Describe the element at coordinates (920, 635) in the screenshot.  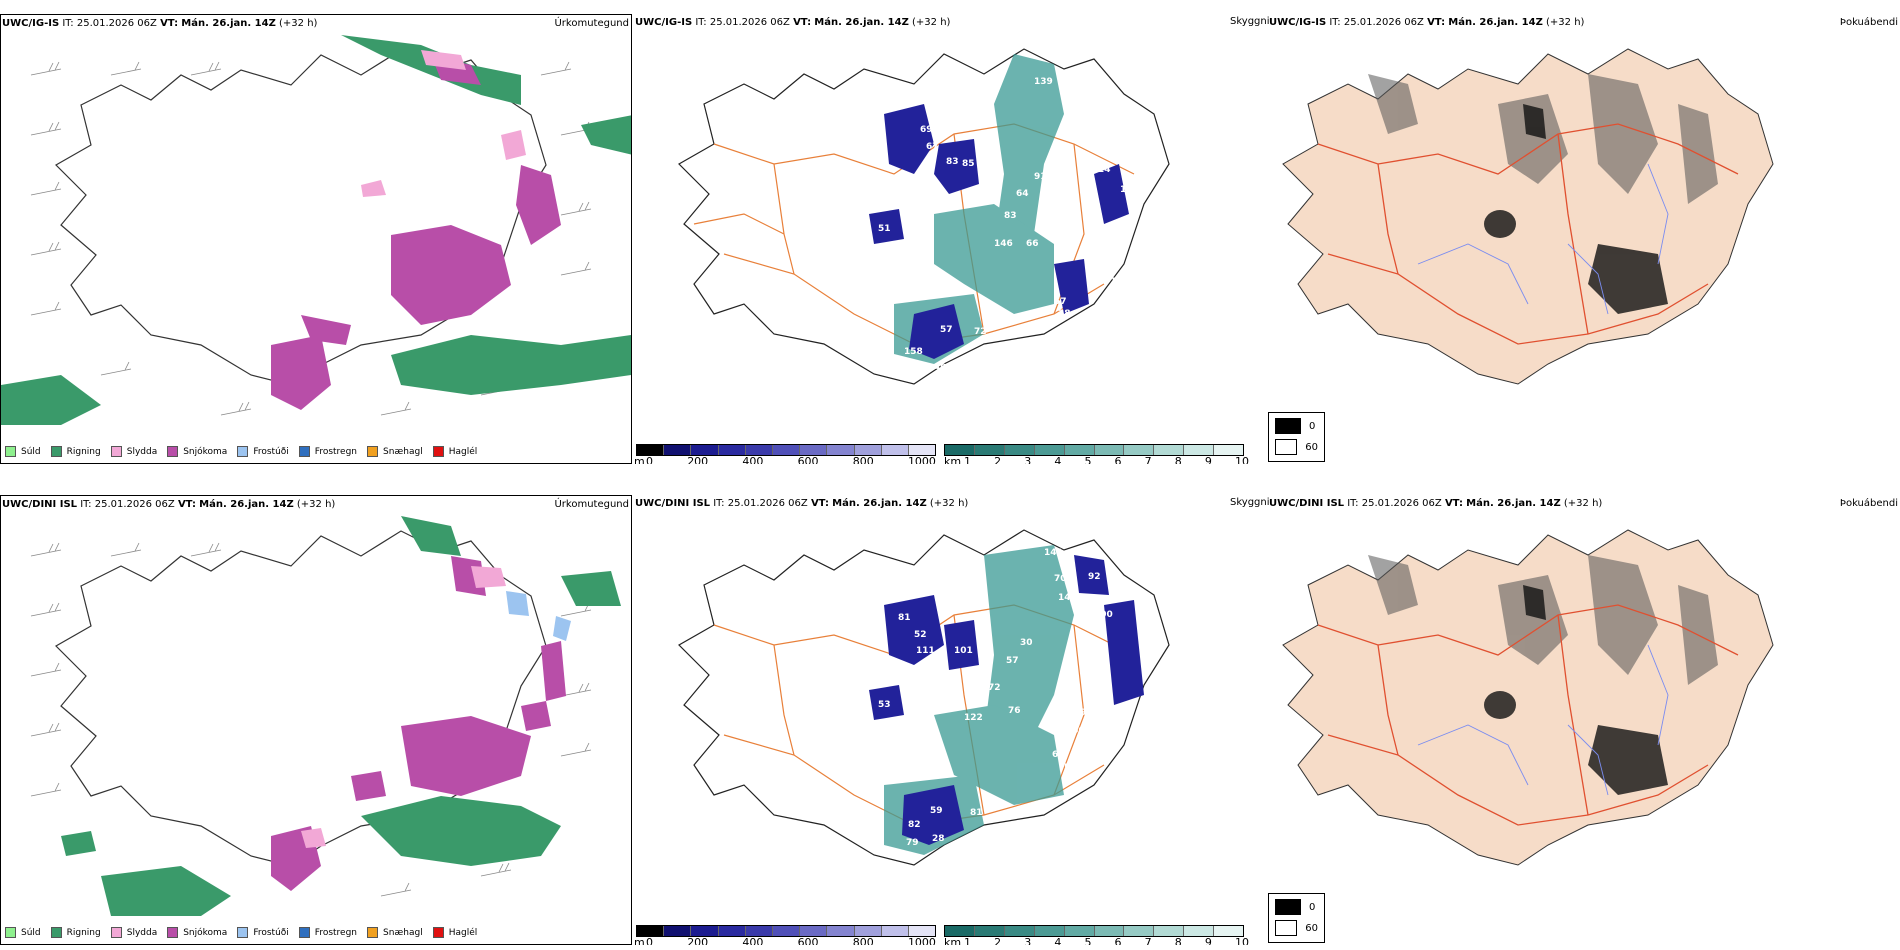
I see `cloud-label: 52` at that location.